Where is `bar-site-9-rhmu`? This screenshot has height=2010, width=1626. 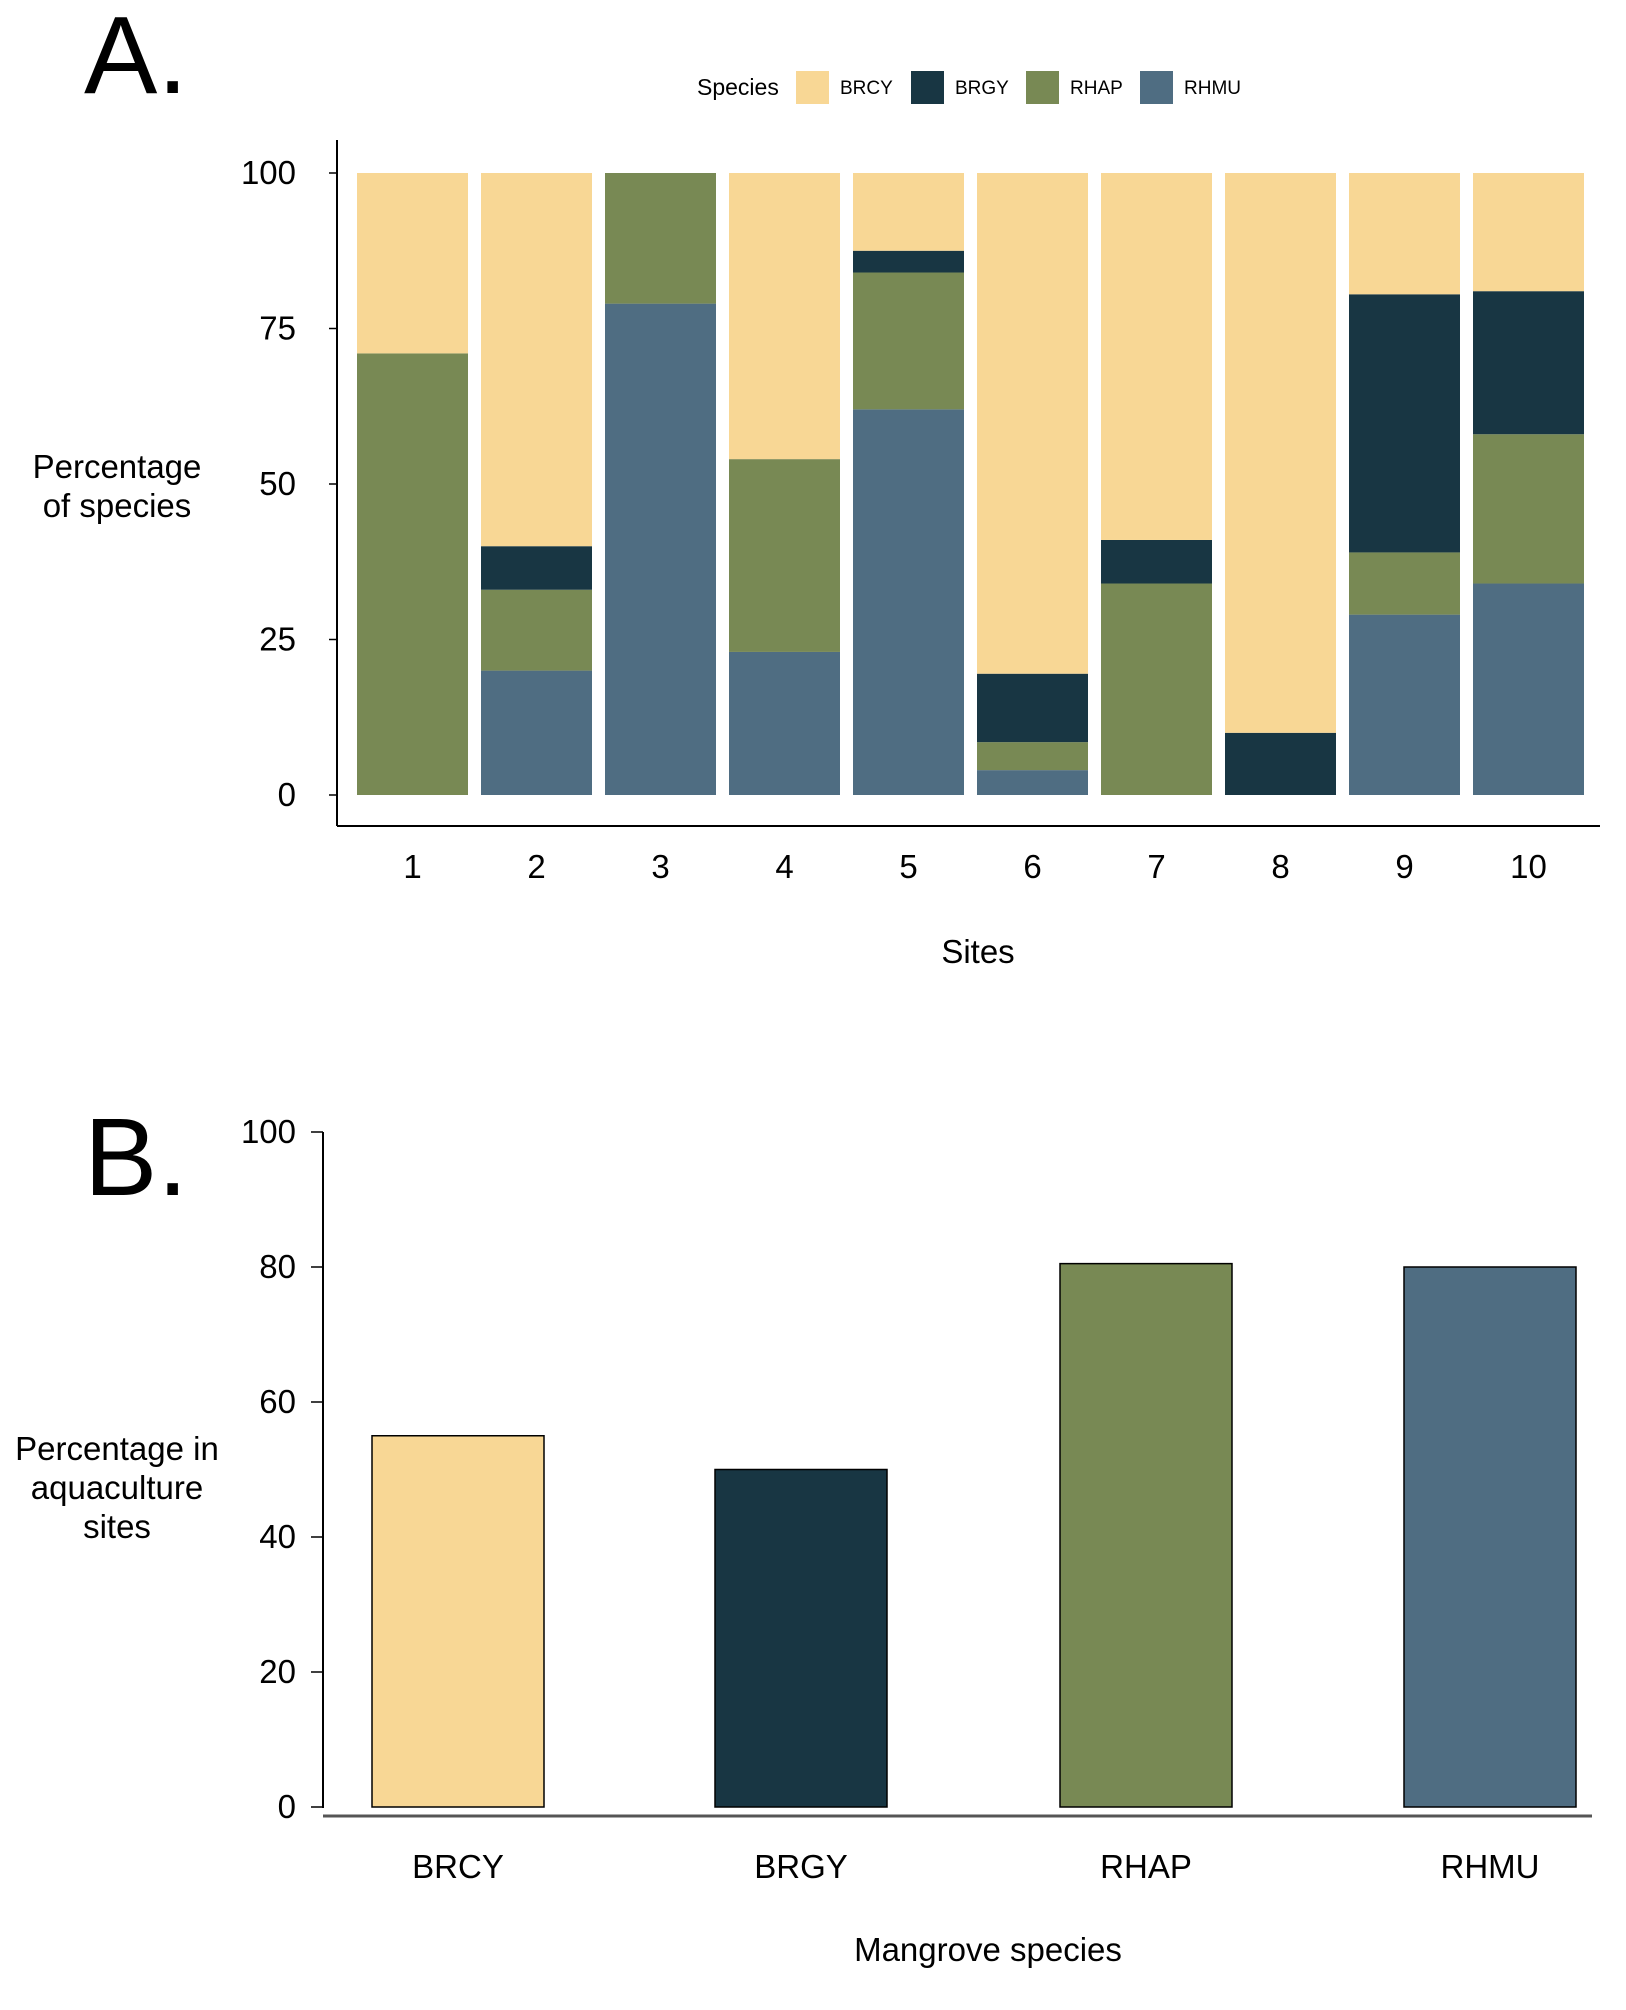 bar-site-9-rhmu is located at coordinates (1404, 704).